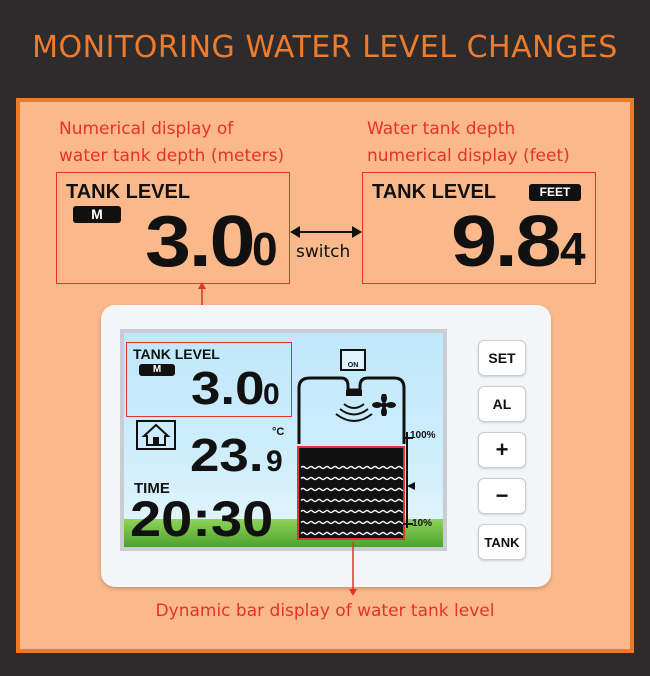  What do you see at coordinates (573, 249) in the screenshot?
I see `feet-value-decimal: 4` at bounding box center [573, 249].